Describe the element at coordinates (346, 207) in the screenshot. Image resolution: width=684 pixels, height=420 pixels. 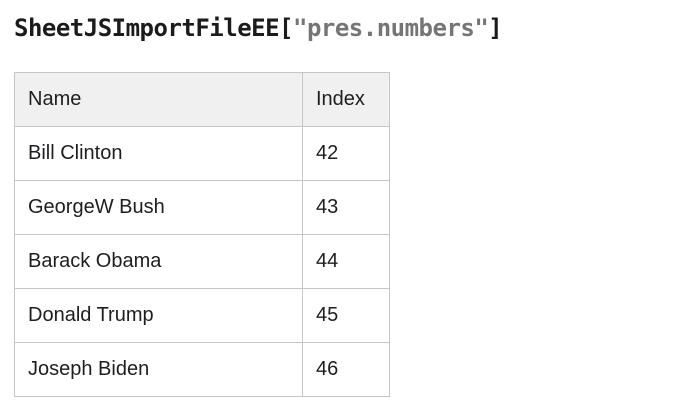
I see `cell-index: 43` at that location.